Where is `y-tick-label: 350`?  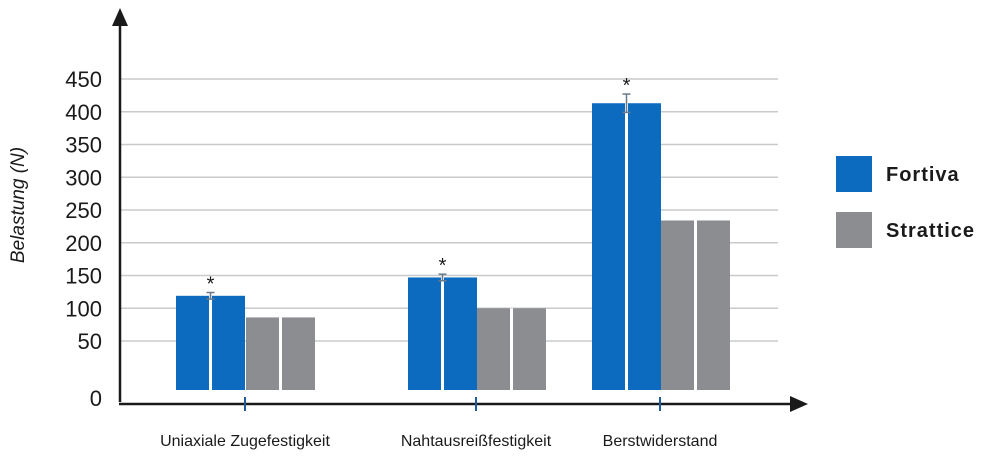
y-tick-label: 350 is located at coordinates (83, 145).